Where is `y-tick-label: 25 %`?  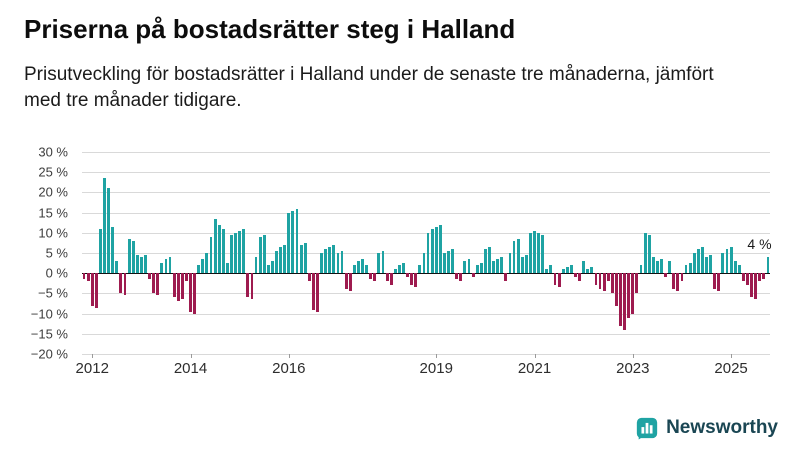 y-tick-label: 25 % is located at coordinates (53, 172).